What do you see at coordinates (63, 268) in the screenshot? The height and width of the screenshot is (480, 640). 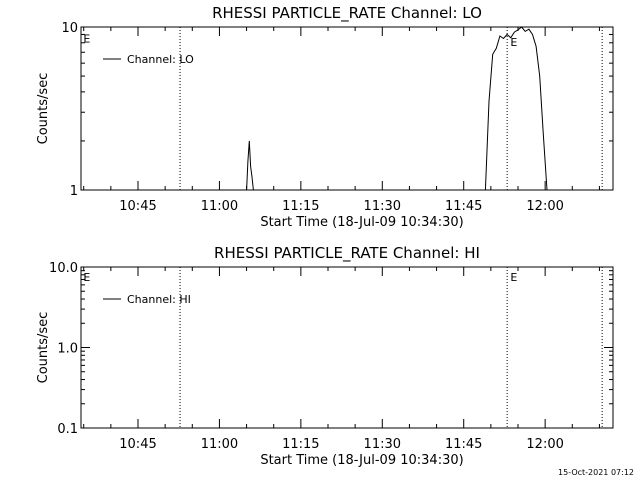 I see `y-tick-label: 10.0` at bounding box center [63, 268].